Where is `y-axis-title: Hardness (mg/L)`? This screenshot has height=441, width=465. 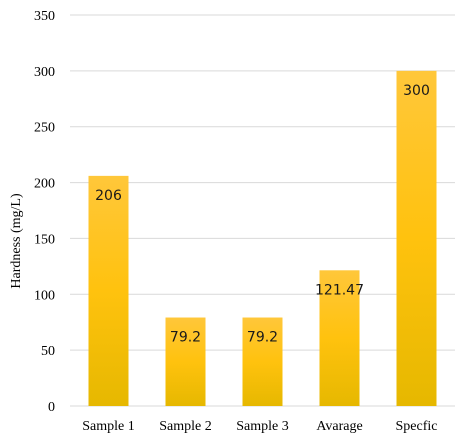 y-axis-title: Hardness (mg/L) is located at coordinates (16, 241).